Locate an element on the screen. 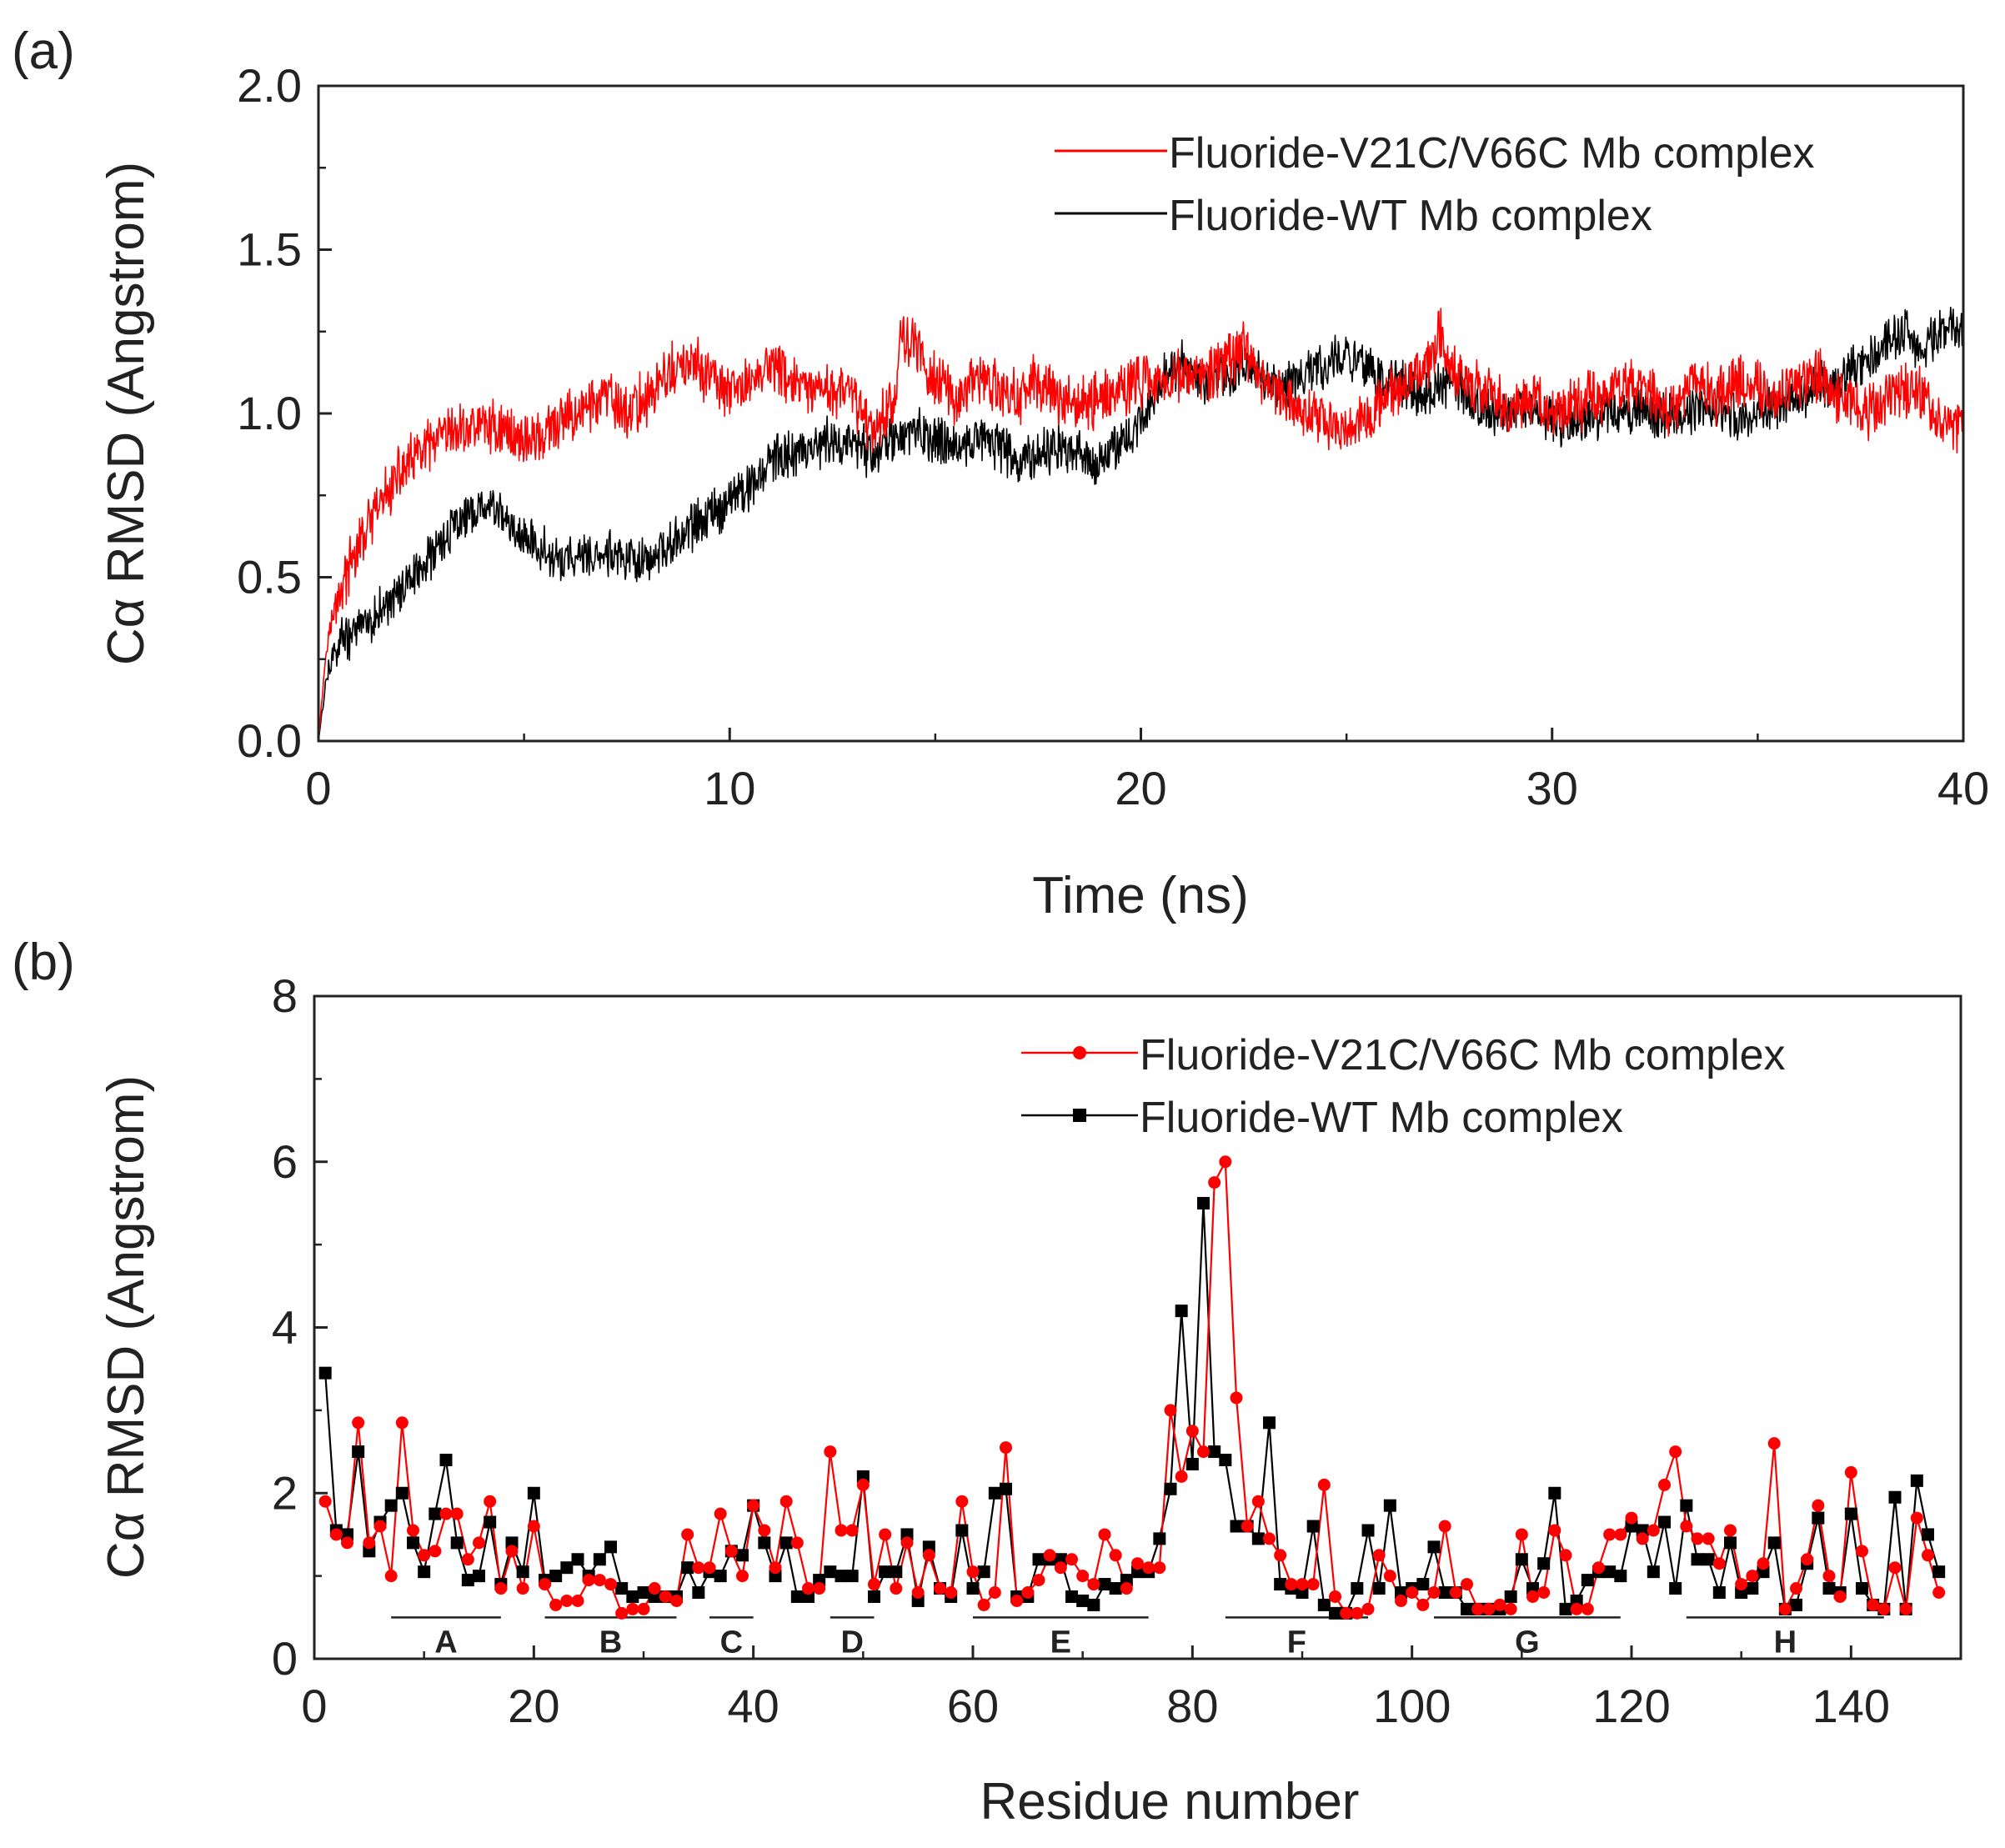 The image size is (2005, 1848). helix-label: H is located at coordinates (1785, 1643).